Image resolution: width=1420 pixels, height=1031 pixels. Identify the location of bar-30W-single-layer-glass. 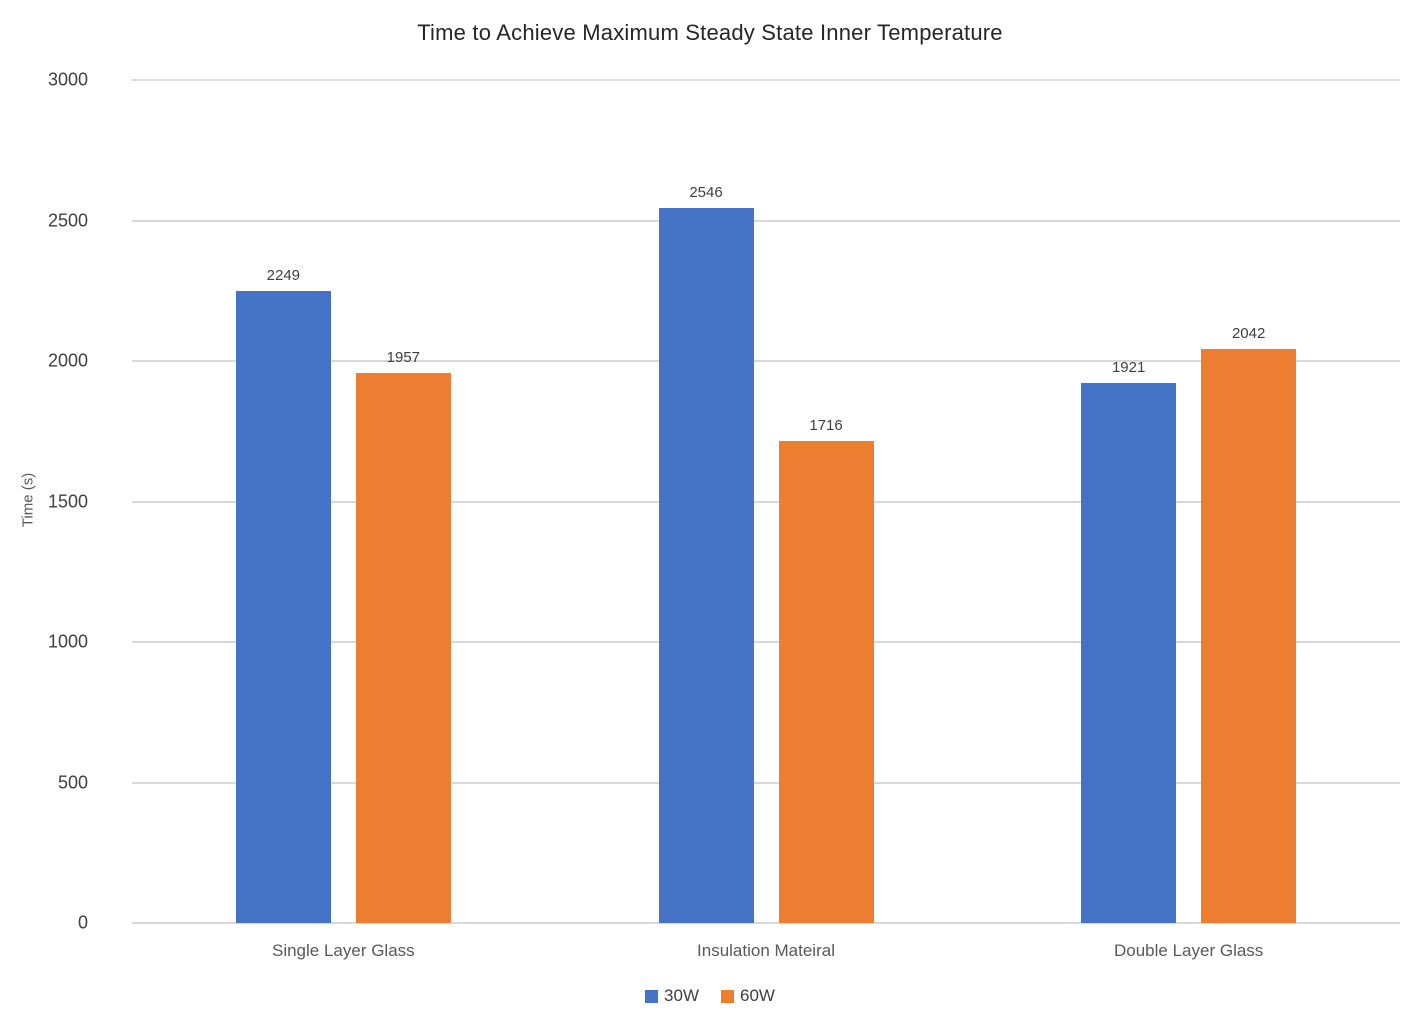
(283, 607).